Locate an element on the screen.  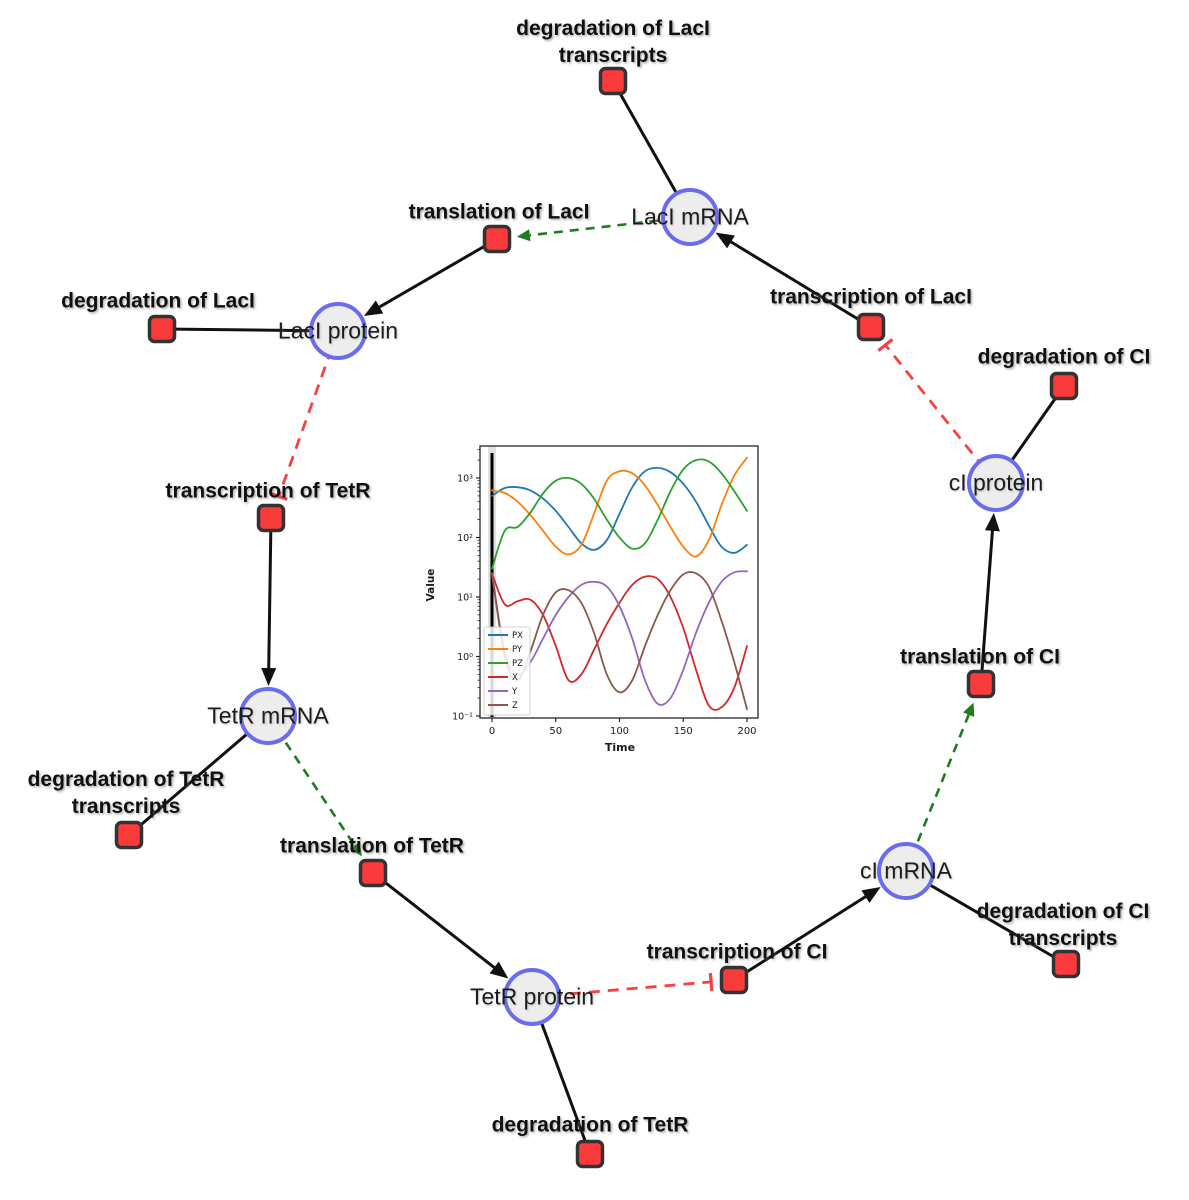
reaction-node-deg_tetr is located at coordinates (590, 1154).